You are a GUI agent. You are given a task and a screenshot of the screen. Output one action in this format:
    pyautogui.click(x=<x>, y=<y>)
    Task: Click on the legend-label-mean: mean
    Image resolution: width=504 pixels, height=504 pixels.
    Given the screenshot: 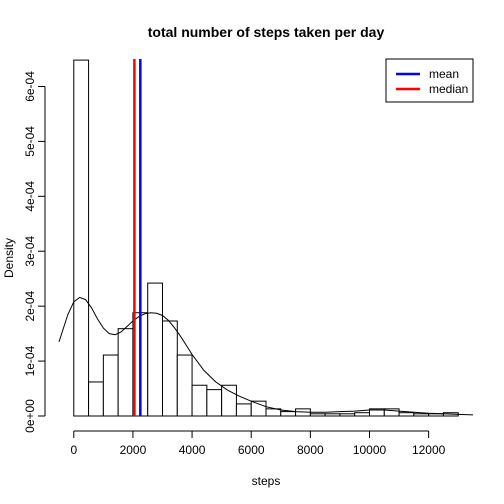 What is the action you would take?
    pyautogui.click(x=444, y=74)
    